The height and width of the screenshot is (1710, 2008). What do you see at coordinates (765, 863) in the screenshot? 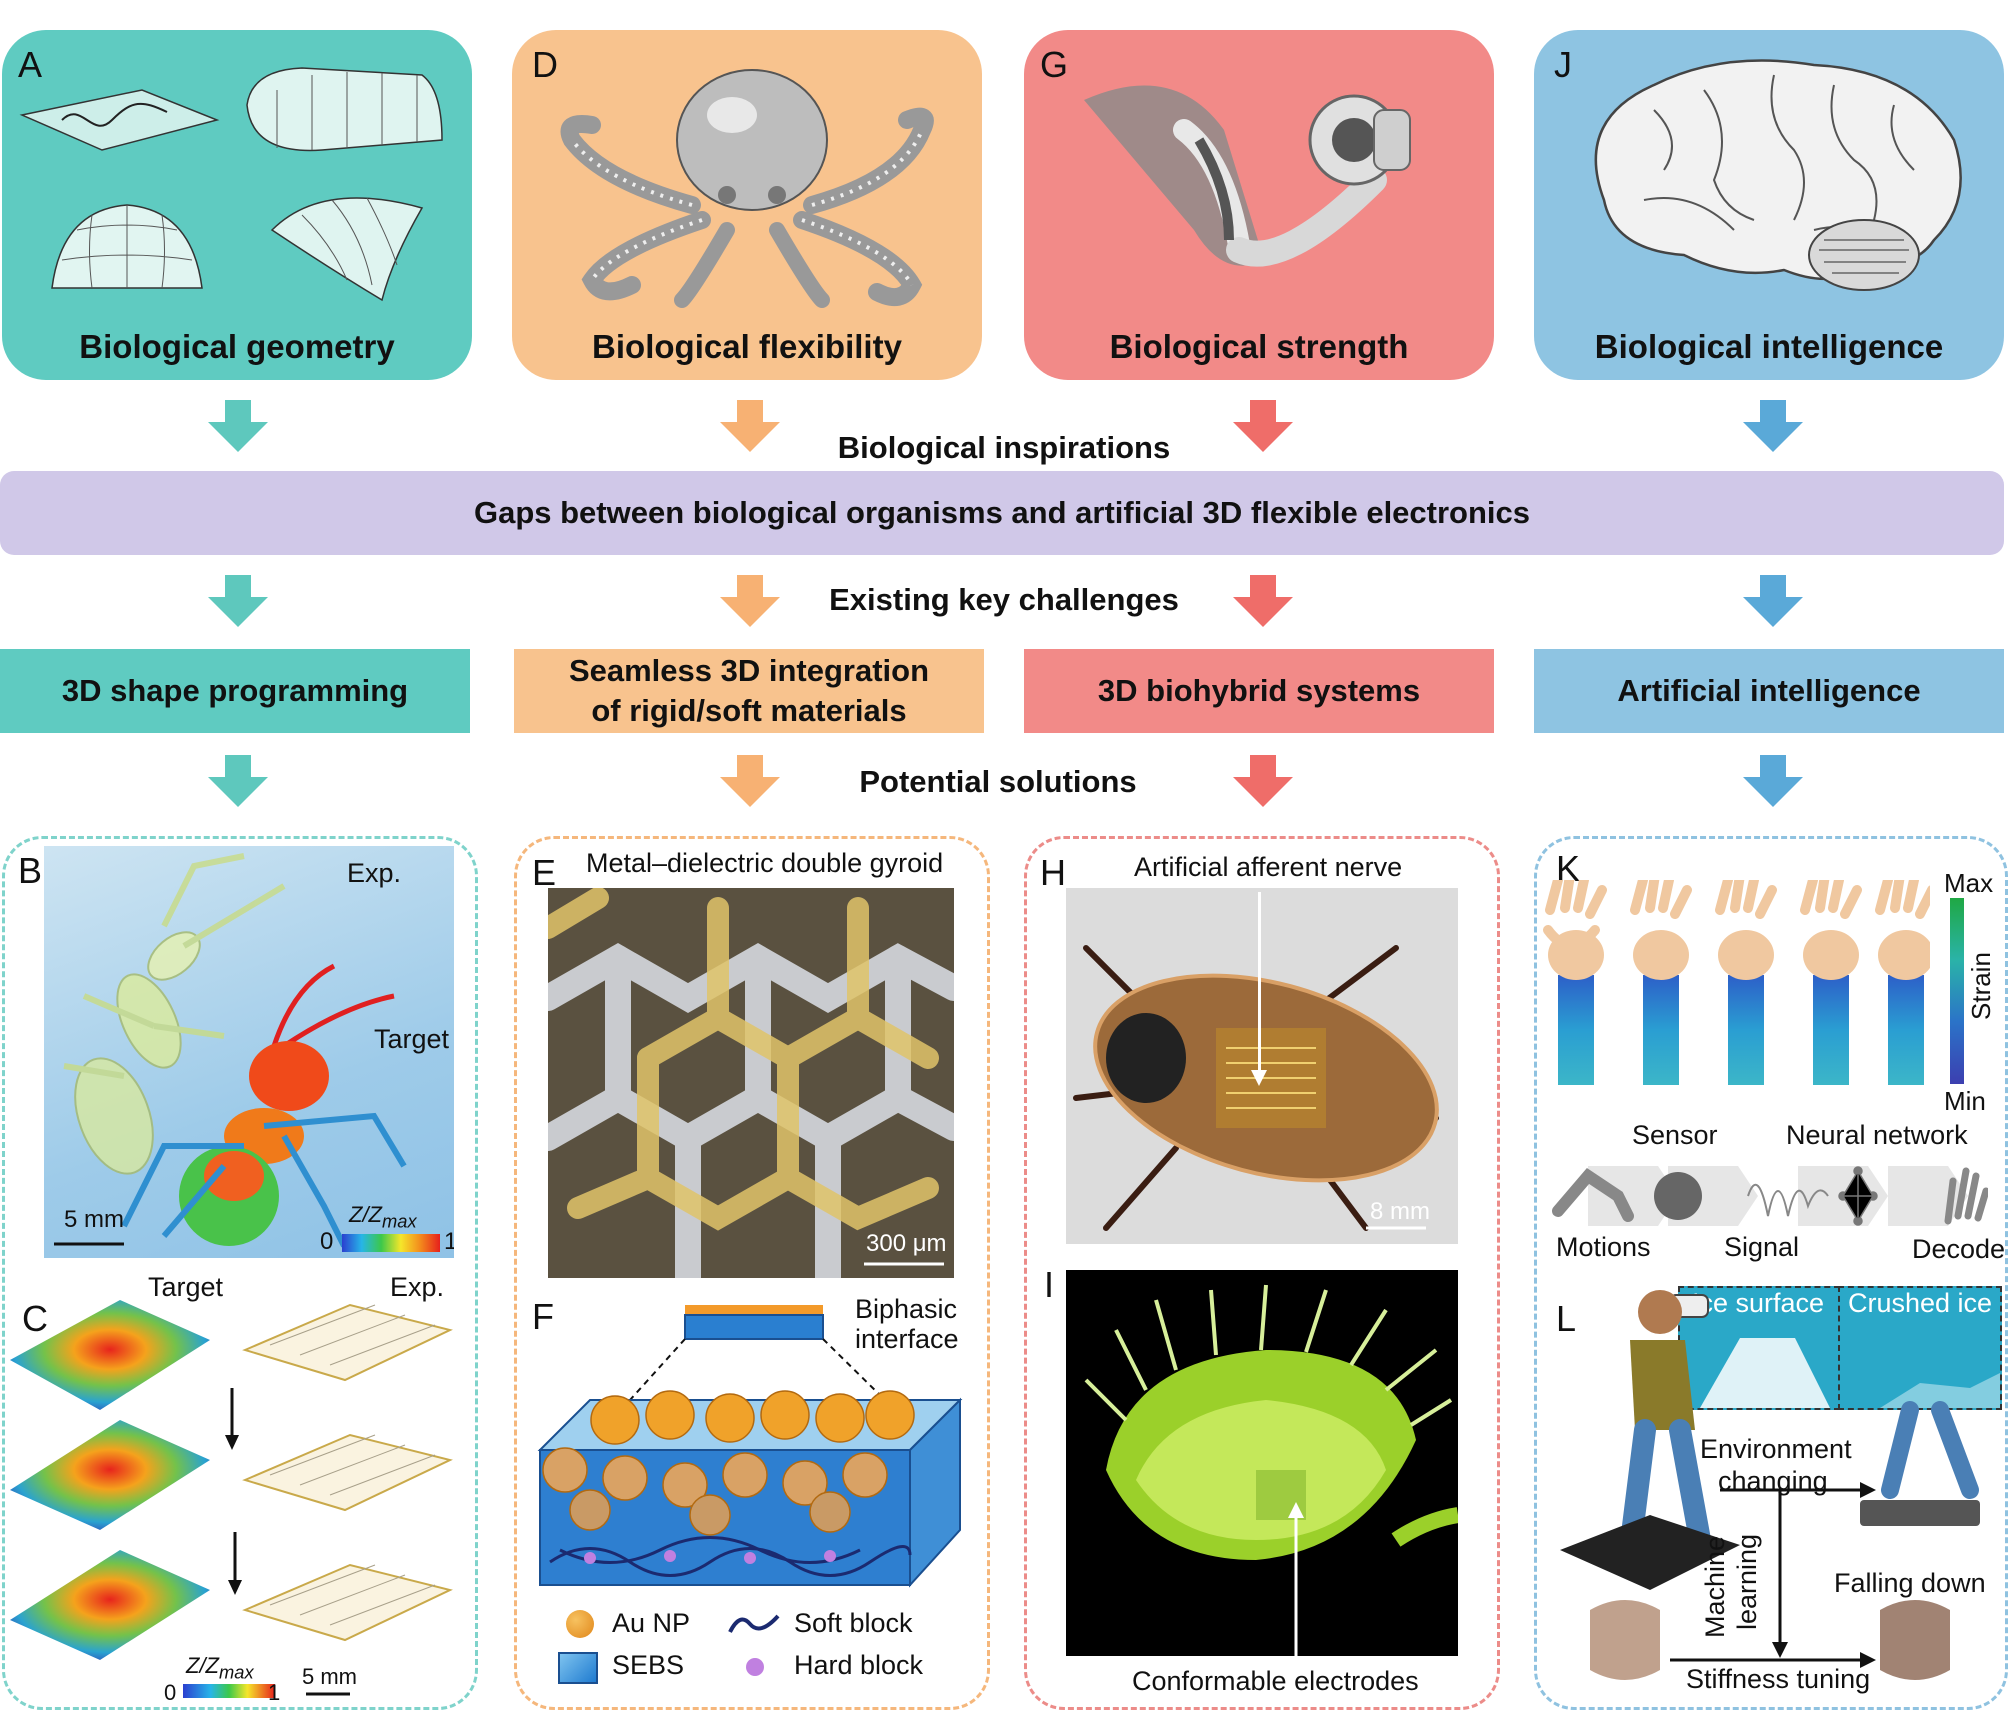
I see `gyroid-title: Metal–dielectric double gyroid` at bounding box center [765, 863].